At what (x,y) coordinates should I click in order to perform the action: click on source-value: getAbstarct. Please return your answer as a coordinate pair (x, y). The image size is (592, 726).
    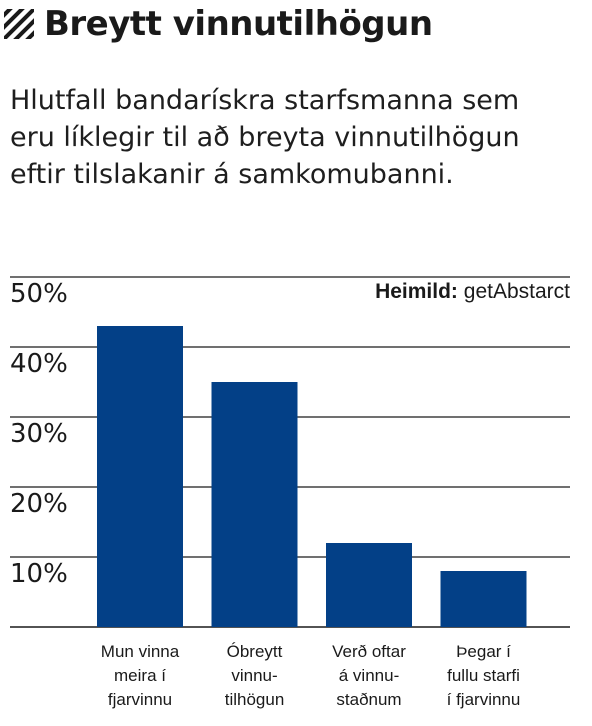
    Looking at the image, I should click on (516, 291).